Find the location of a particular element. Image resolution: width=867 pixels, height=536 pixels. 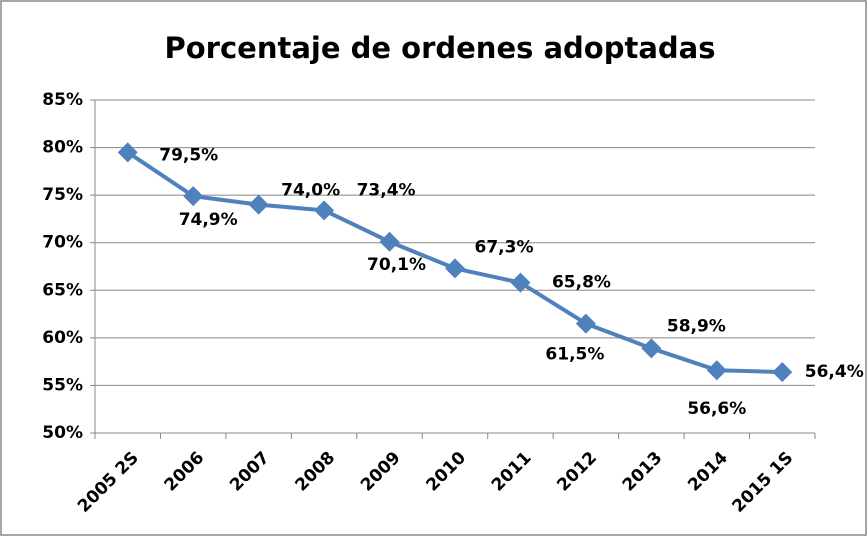

data-label: 73,4% is located at coordinates (386, 190).